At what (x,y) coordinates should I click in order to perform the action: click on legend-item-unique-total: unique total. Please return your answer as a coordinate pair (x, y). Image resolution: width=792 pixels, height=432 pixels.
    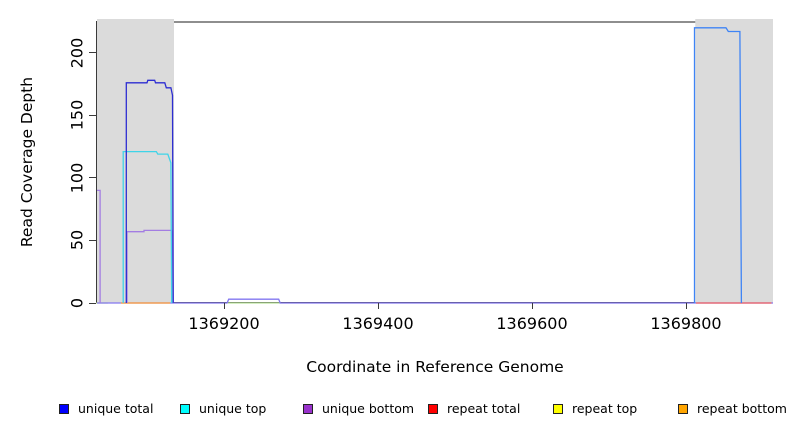
    Looking at the image, I should click on (106, 408).